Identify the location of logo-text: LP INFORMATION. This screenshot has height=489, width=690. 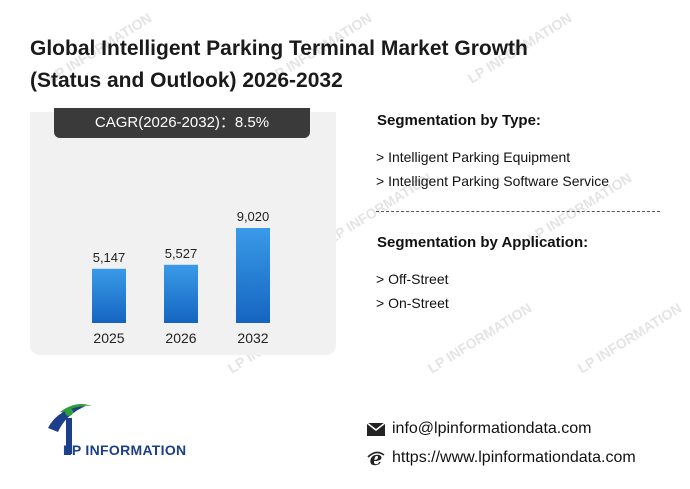
(125, 450).